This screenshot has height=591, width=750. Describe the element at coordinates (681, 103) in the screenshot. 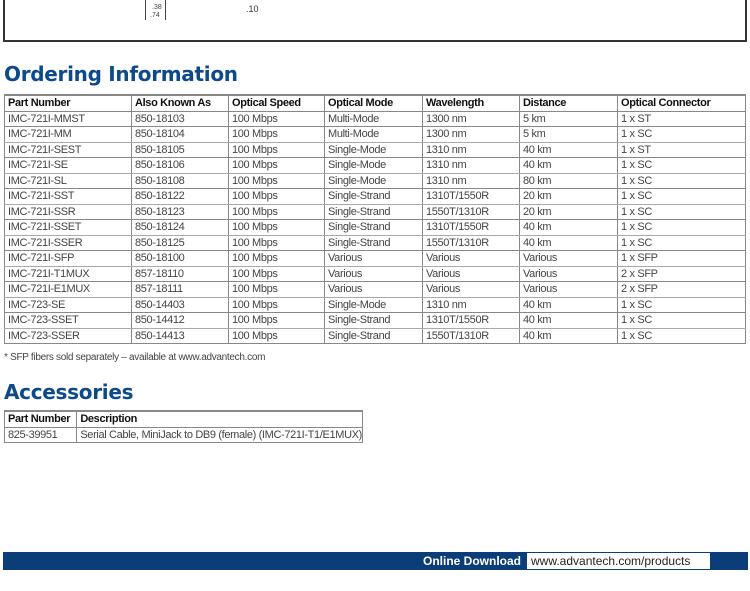

I see `column-header: Optical Connector` at that location.